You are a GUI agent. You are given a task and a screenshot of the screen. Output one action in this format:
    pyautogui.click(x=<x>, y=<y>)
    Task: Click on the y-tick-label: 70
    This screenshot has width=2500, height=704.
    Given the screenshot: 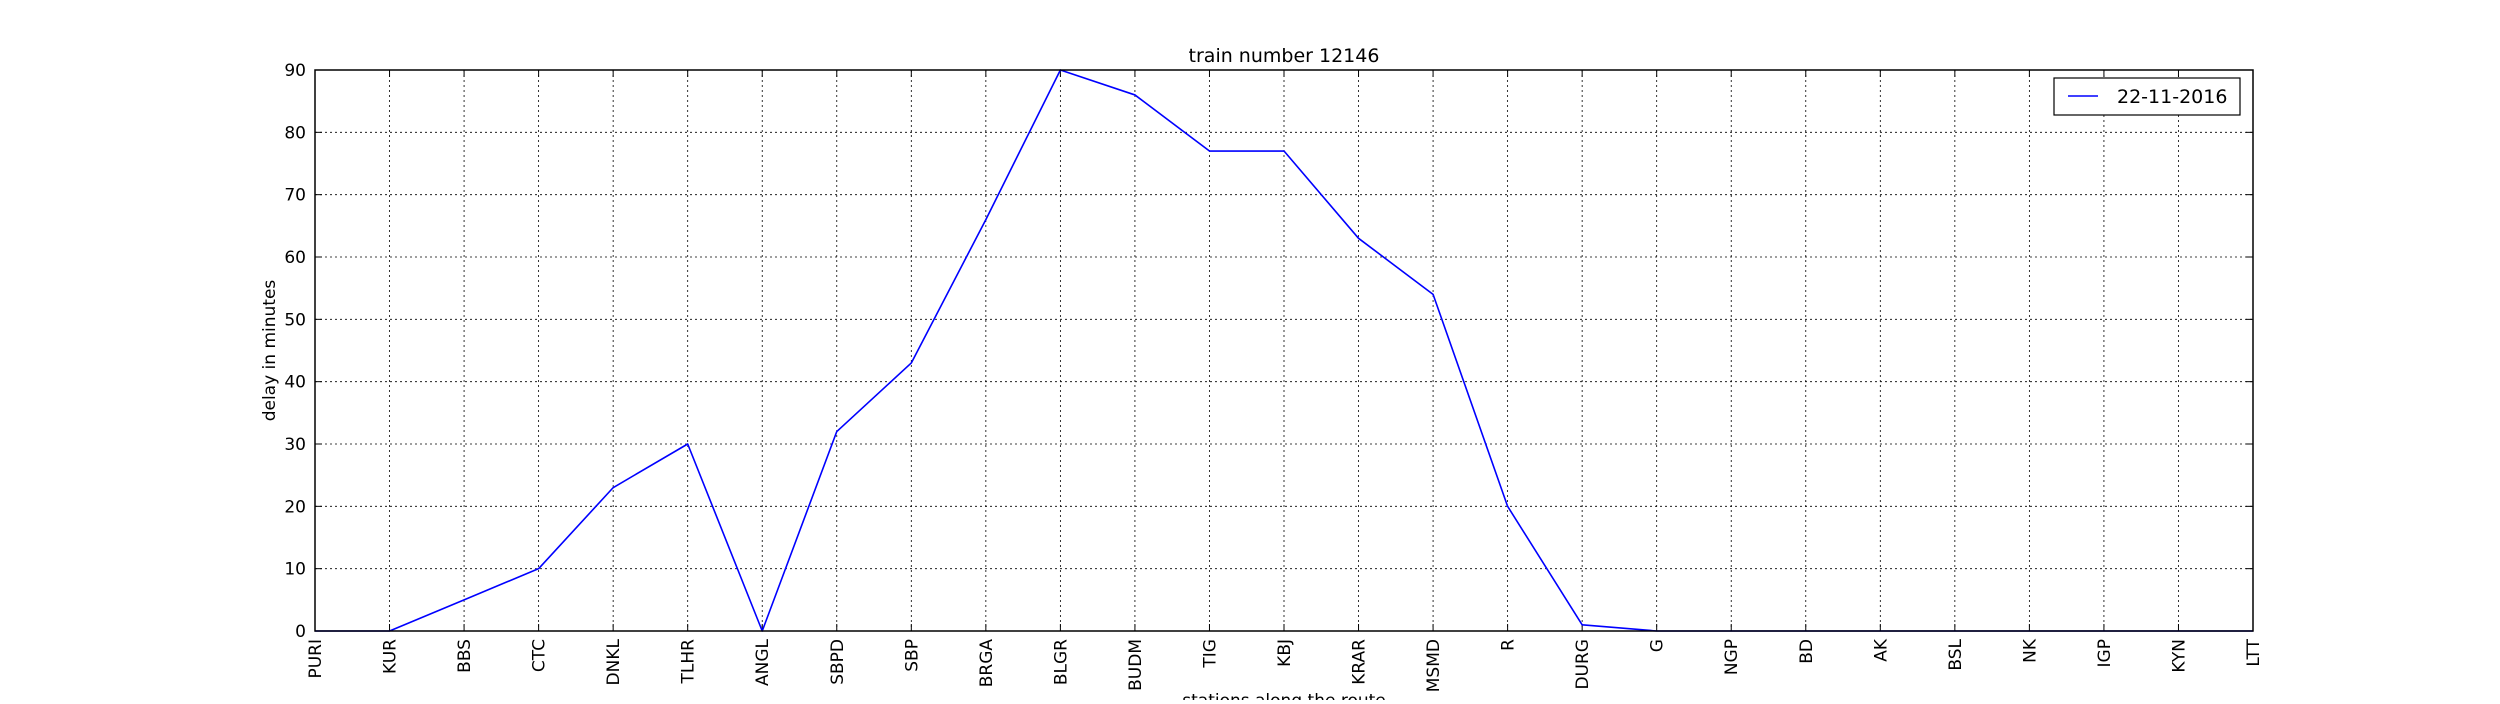 What is the action you would take?
    pyautogui.click(x=295, y=196)
    